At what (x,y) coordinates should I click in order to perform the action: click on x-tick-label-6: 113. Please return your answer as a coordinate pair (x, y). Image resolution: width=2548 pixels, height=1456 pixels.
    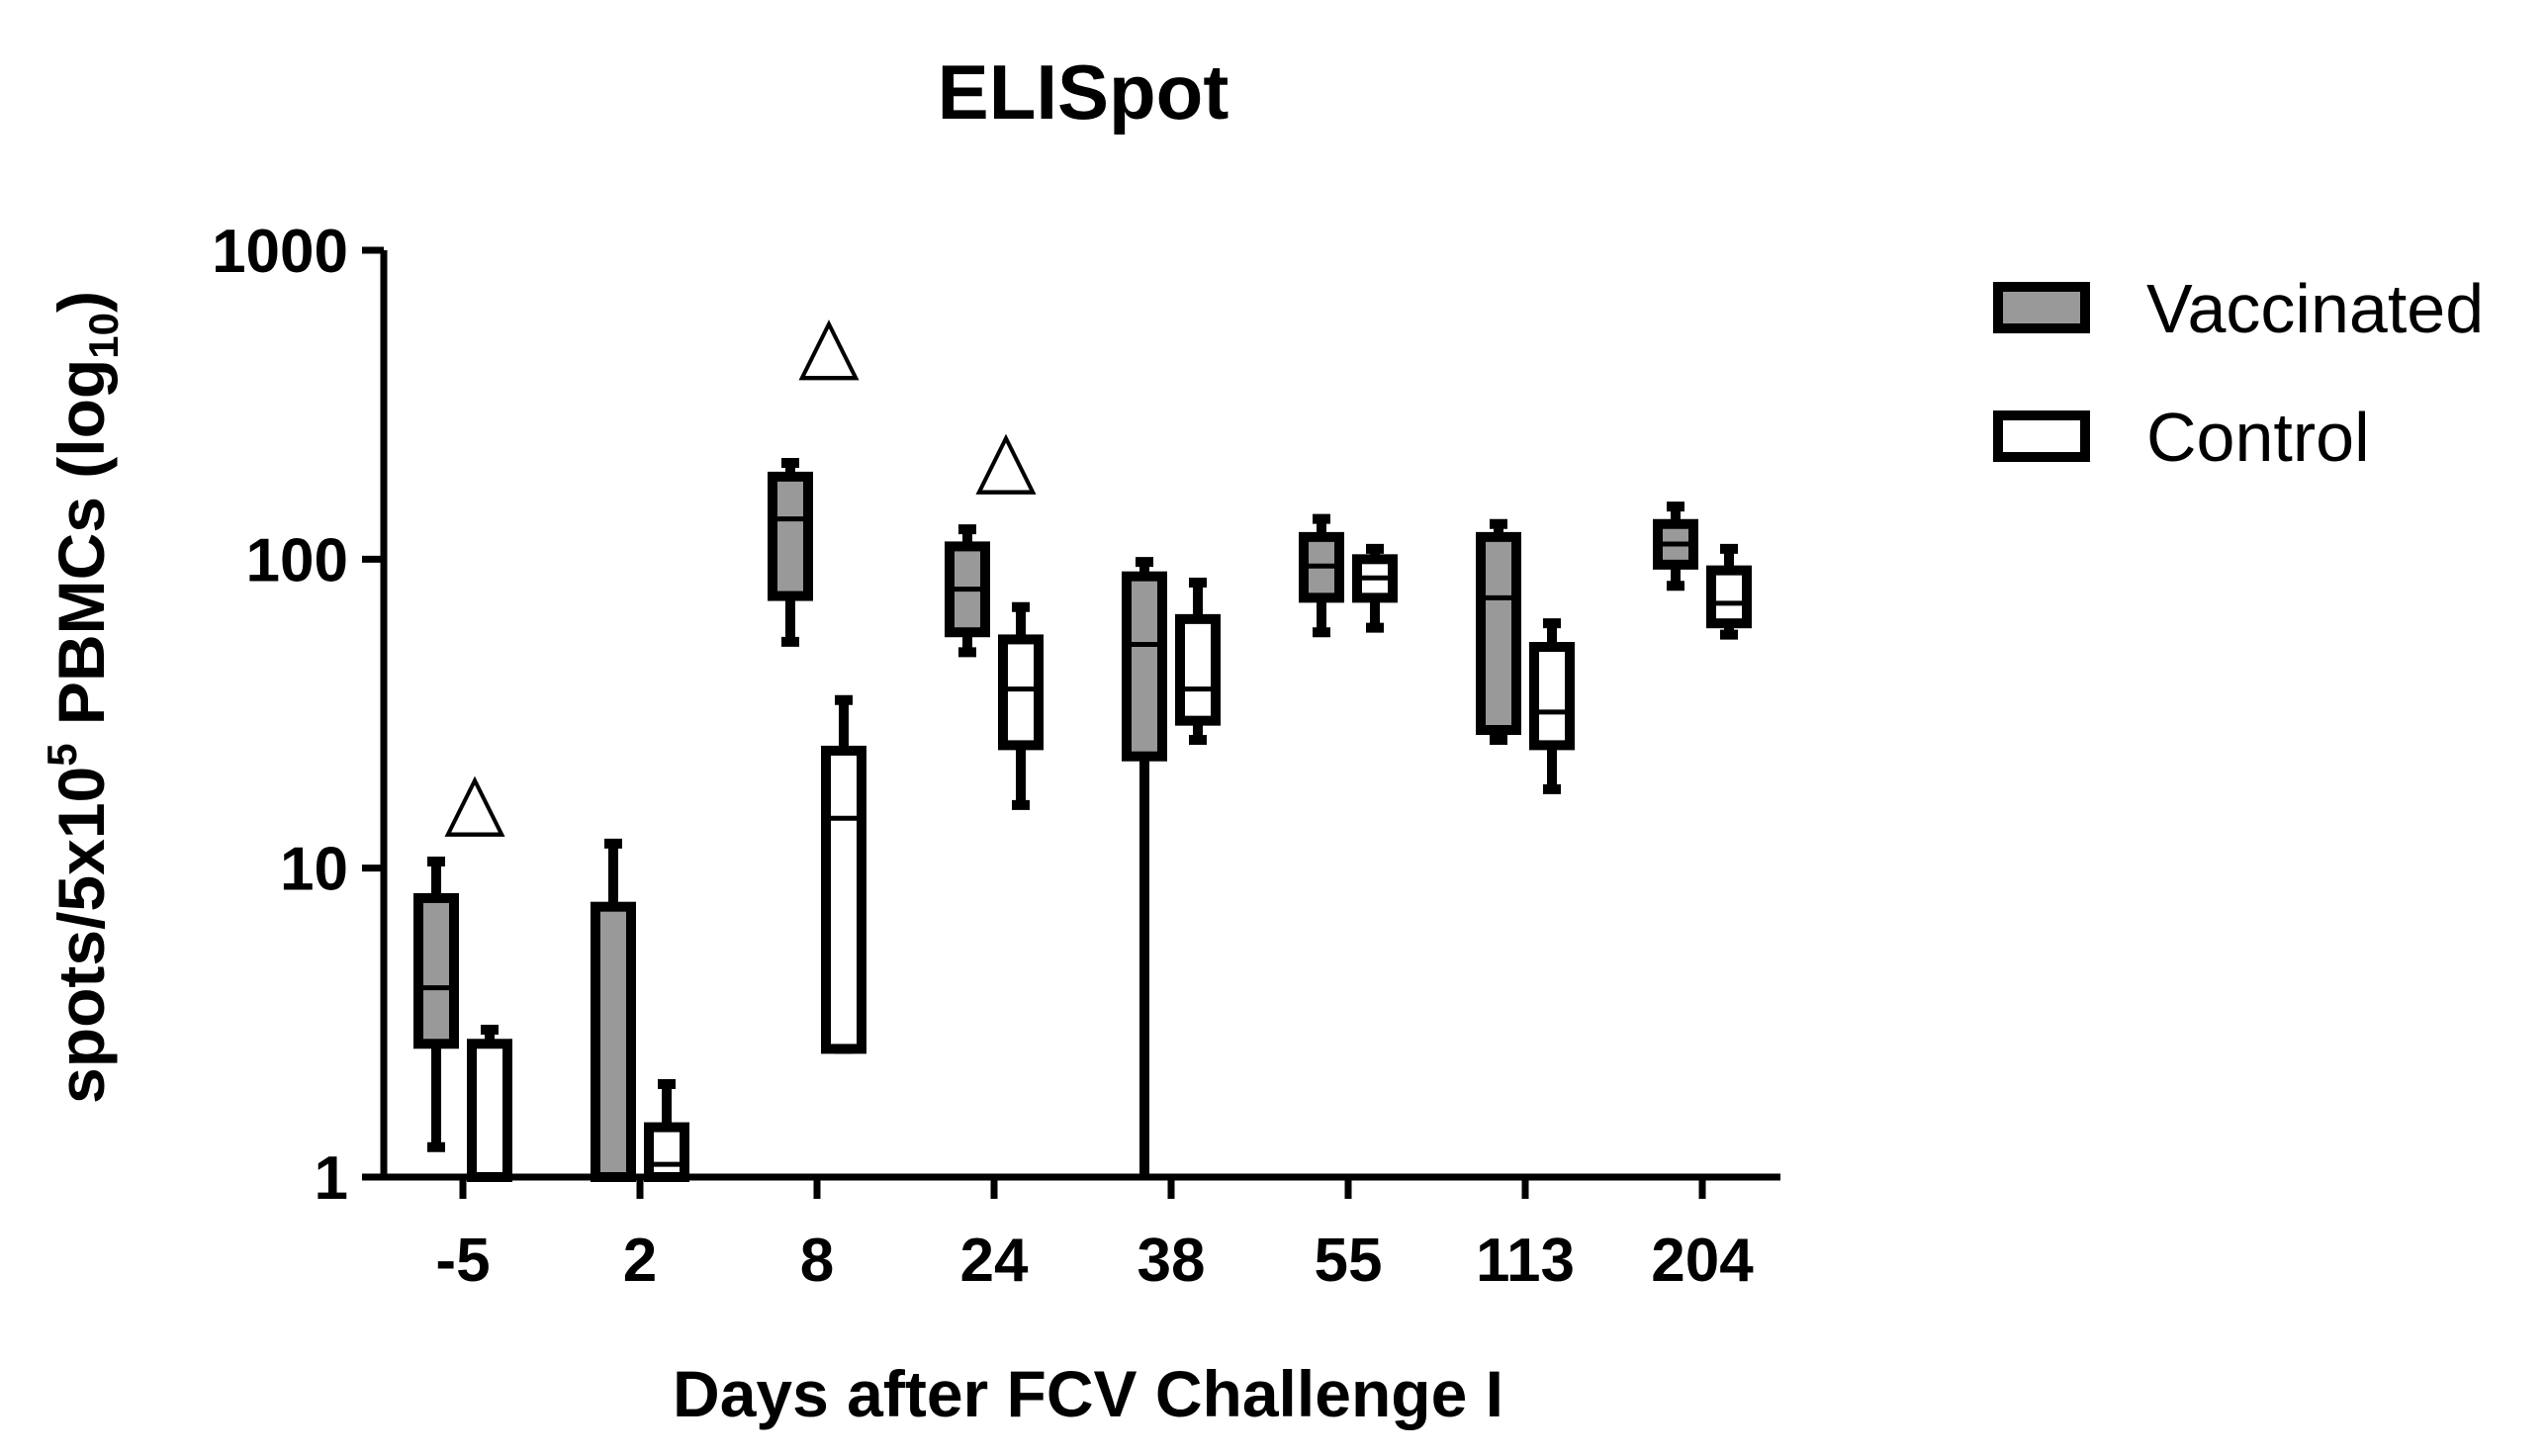
    Looking at the image, I should click on (1525, 1261).